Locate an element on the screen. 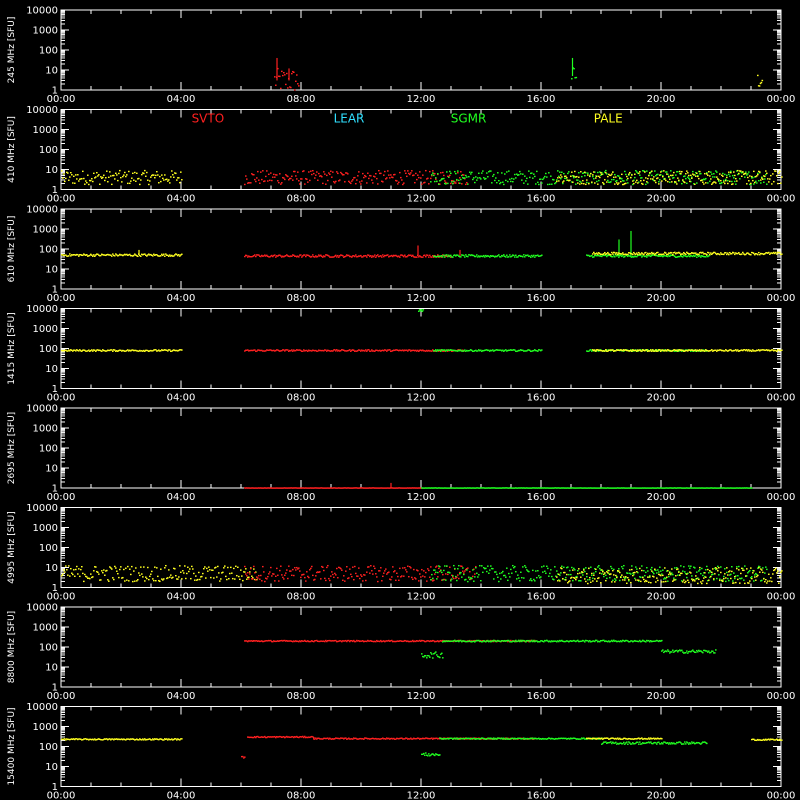  x-tick-label: 12:00 is located at coordinates (421, 497).